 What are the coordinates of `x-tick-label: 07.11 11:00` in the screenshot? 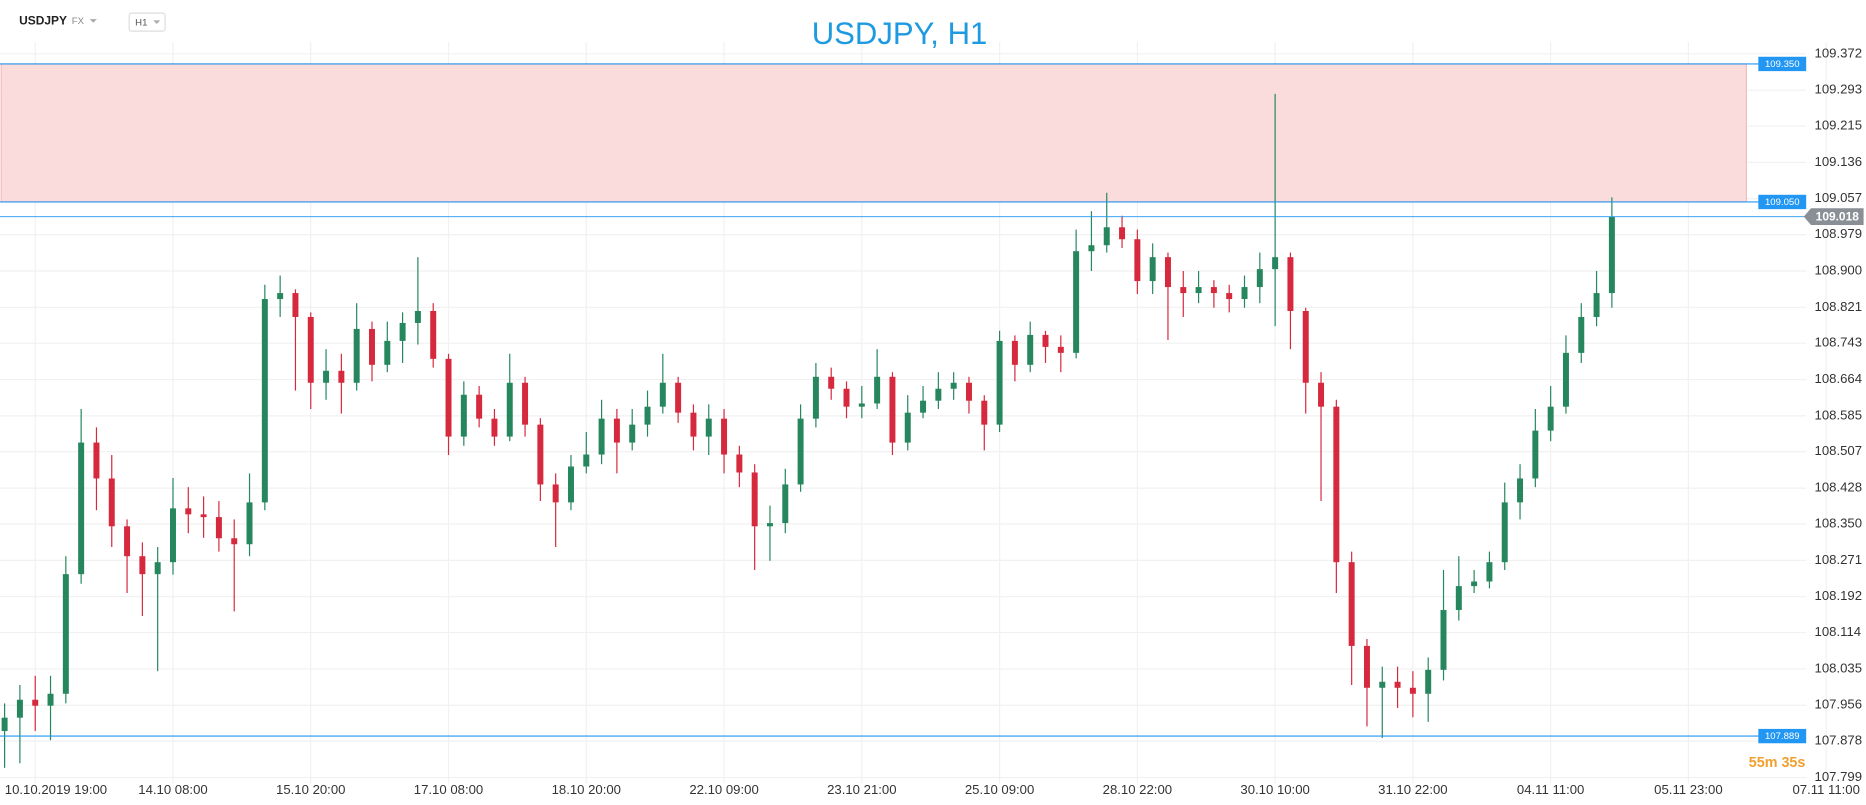 It's located at (1825, 789).